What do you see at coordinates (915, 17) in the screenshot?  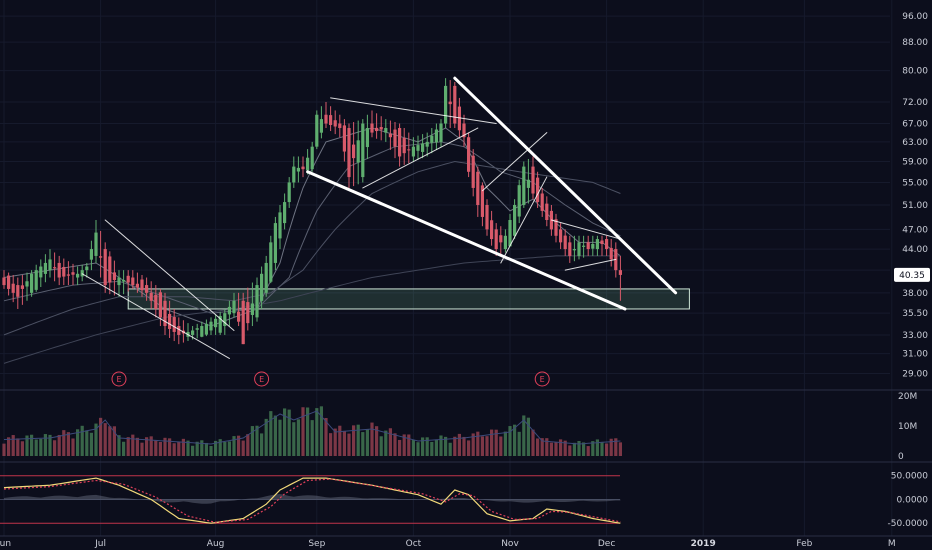 I see `price-axis-tick: 96.00` at bounding box center [915, 17].